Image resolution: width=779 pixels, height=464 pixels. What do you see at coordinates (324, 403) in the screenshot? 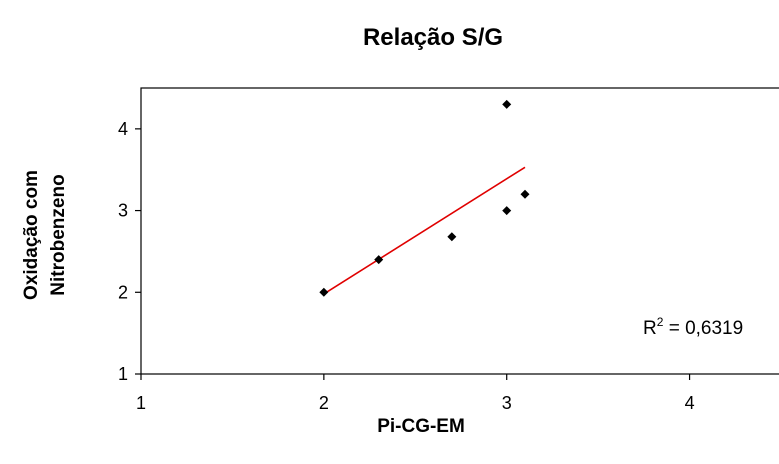
I see `x-tick-label: 2` at bounding box center [324, 403].